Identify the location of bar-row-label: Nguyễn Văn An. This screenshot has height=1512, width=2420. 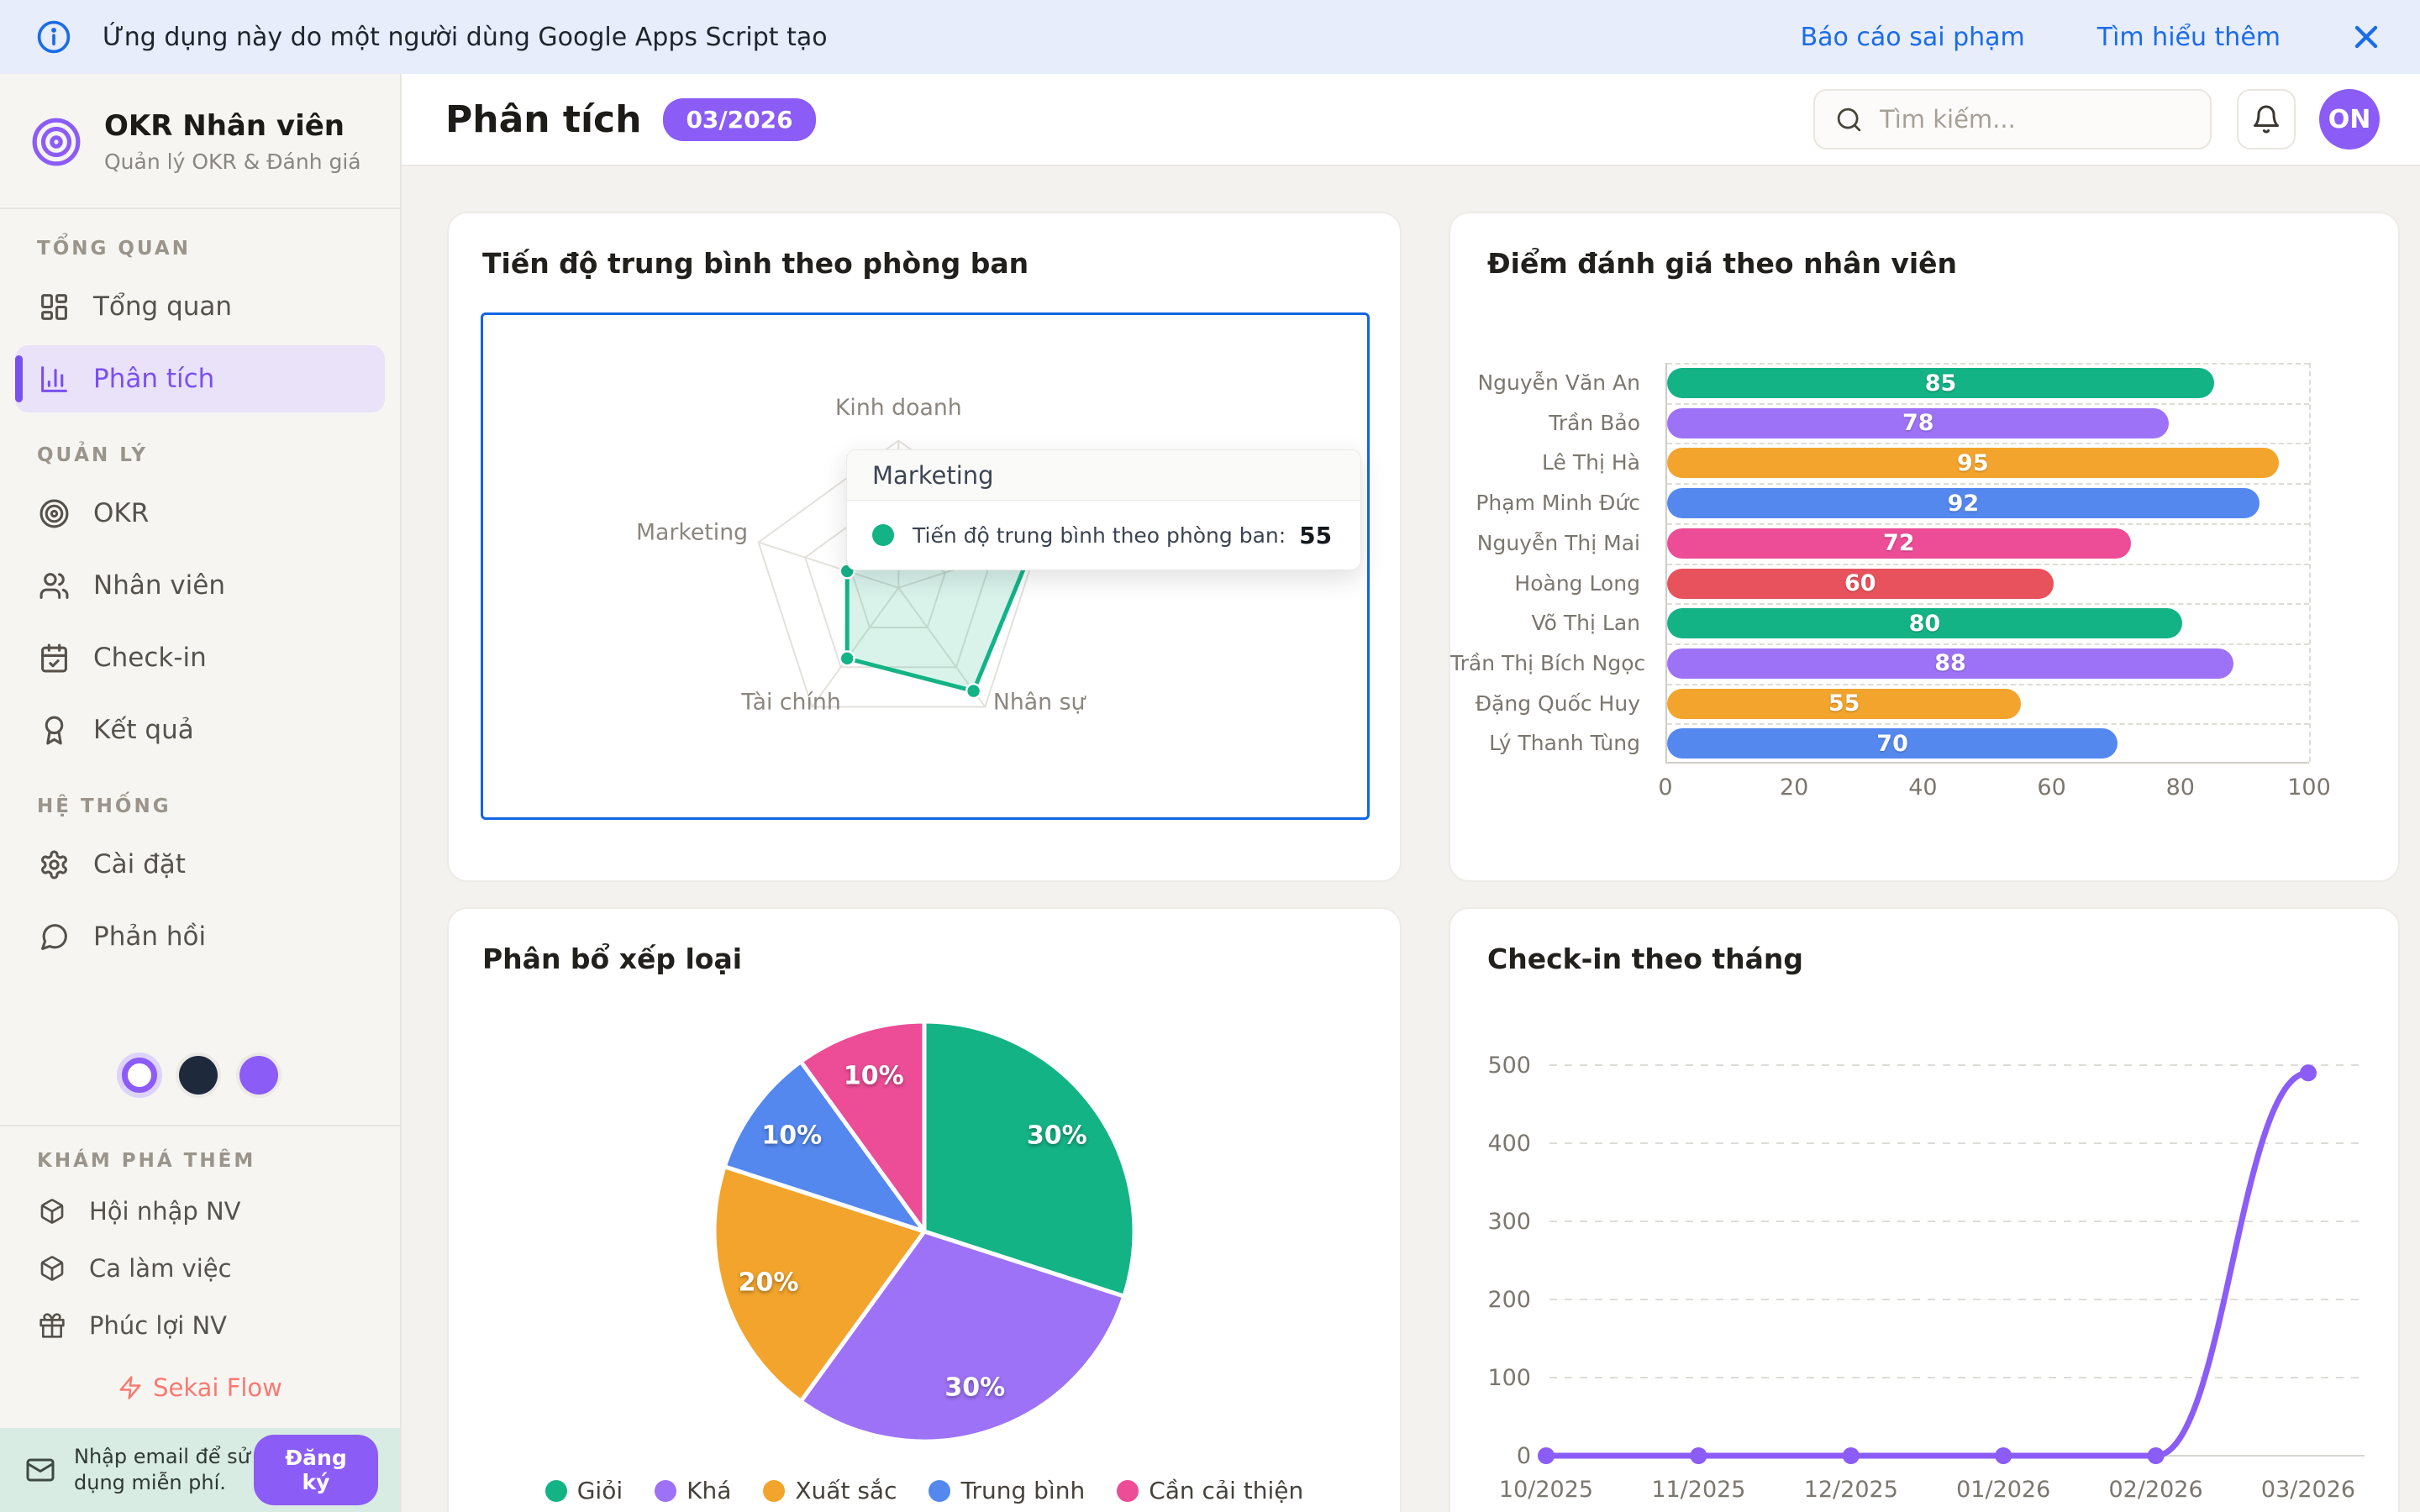
(1559, 382).